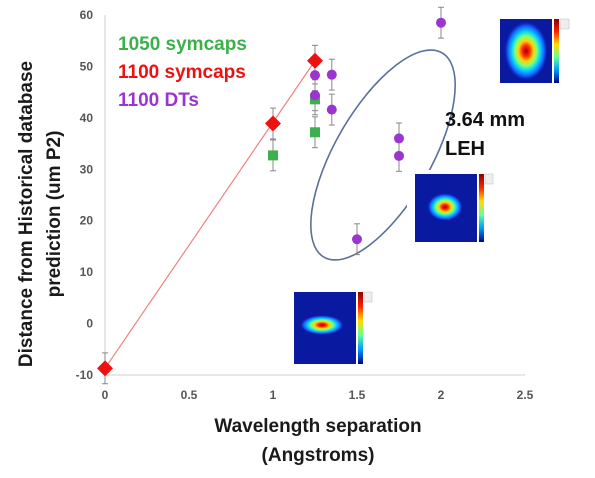 This screenshot has width=595, height=478. Describe the element at coordinates (273, 395) in the screenshot. I see `x-tick-label: 1` at that location.